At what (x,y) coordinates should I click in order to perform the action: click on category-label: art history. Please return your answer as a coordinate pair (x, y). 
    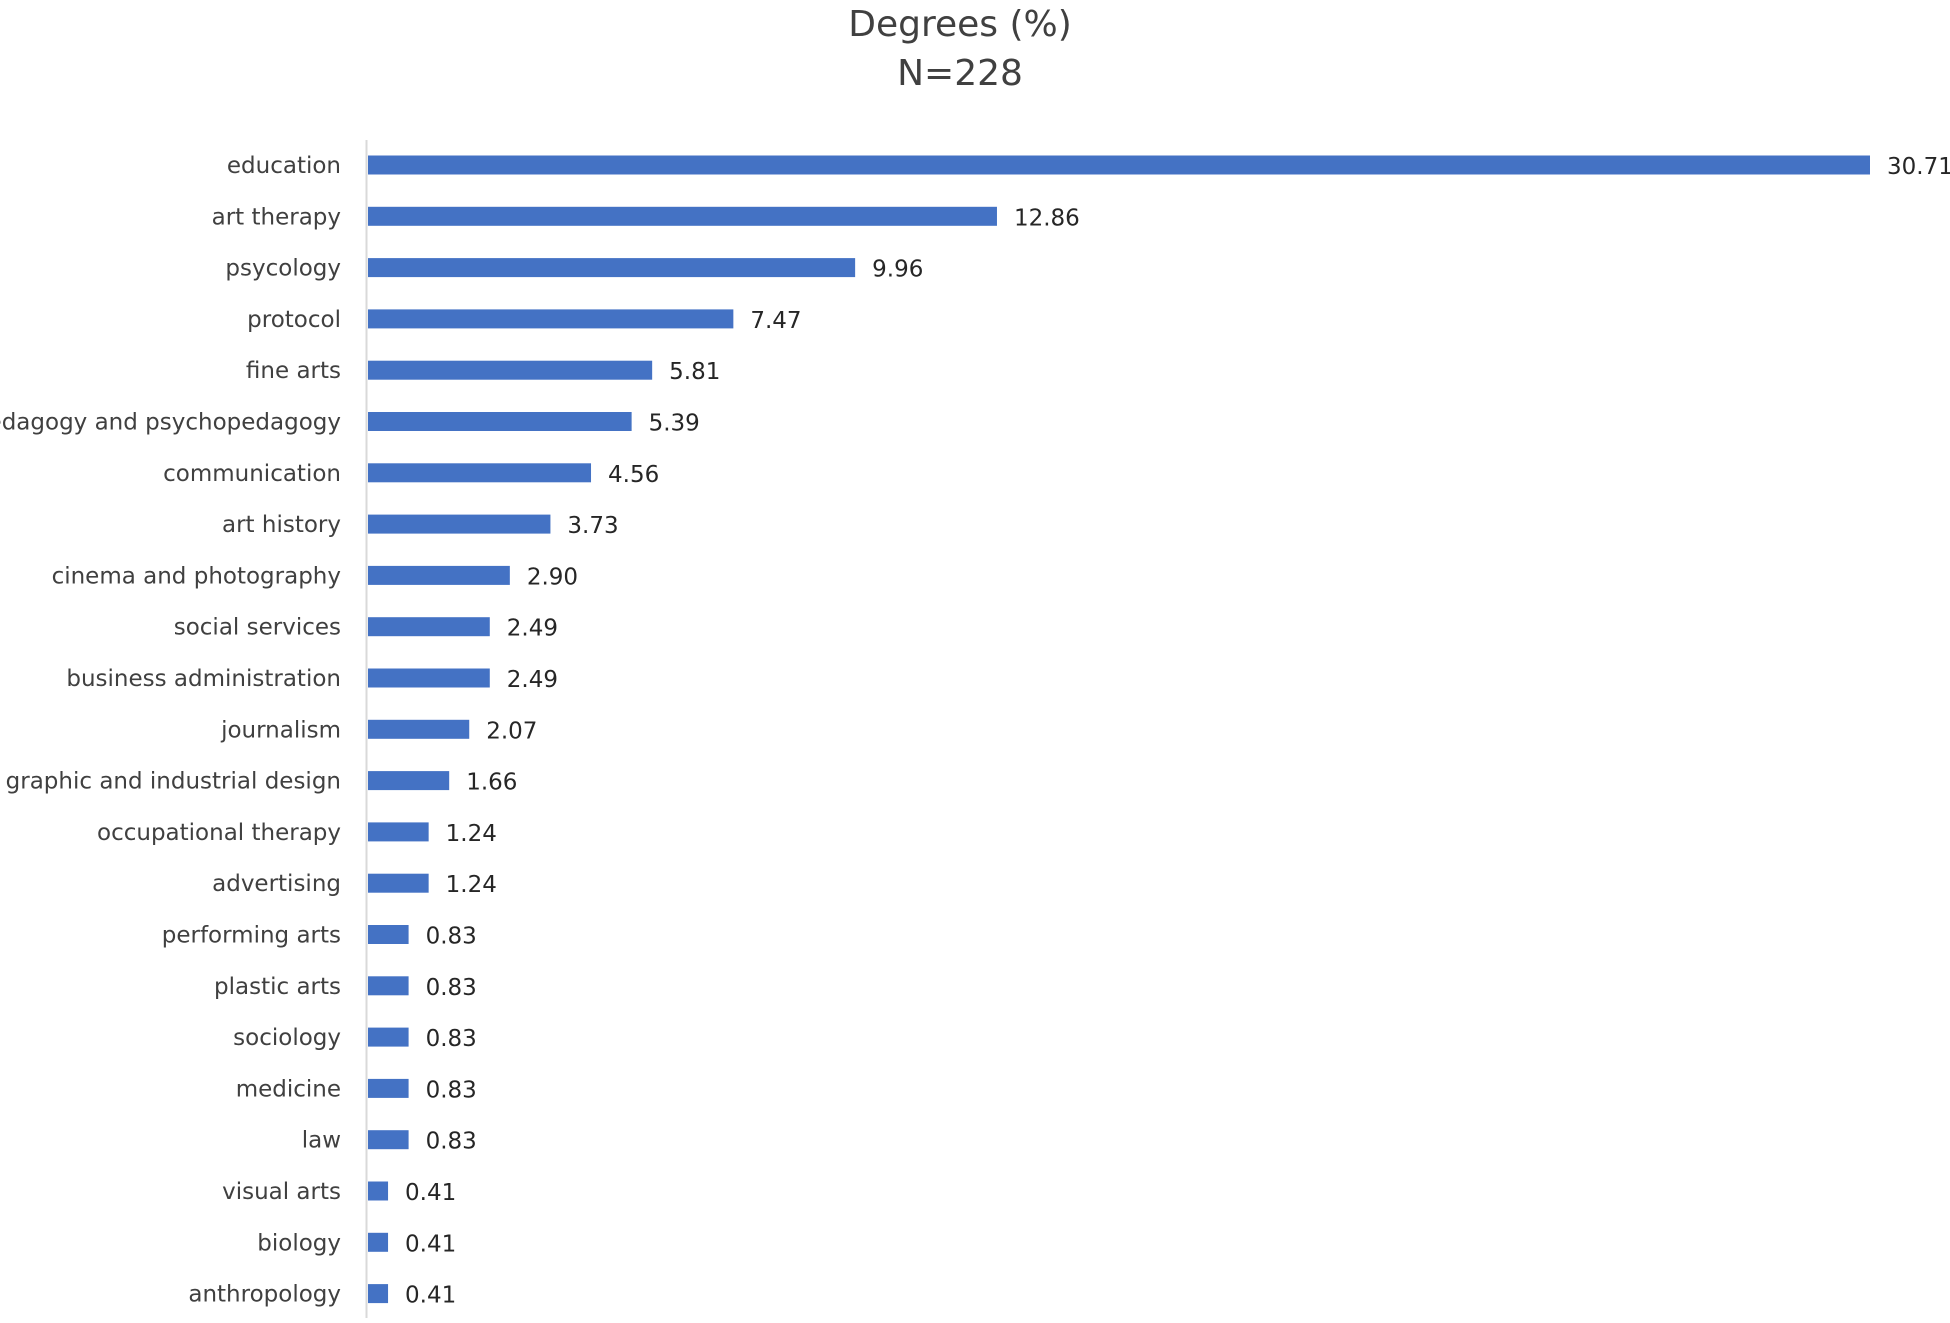
    Looking at the image, I should click on (281, 525).